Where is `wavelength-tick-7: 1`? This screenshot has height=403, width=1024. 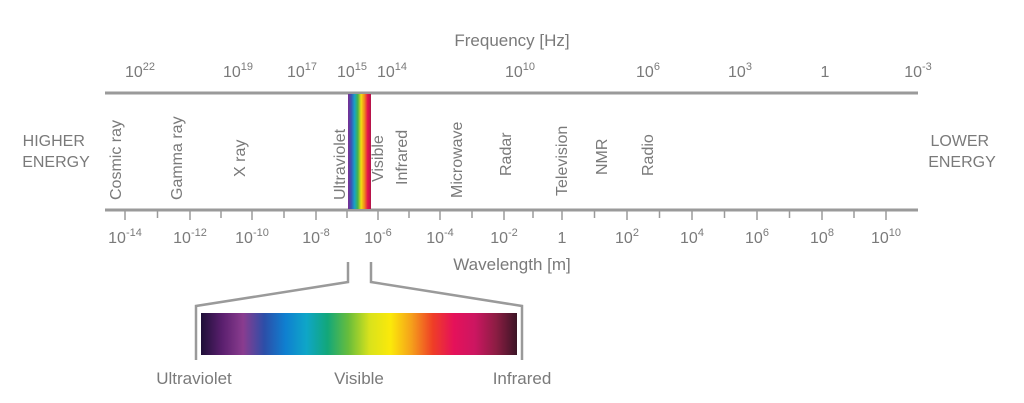 wavelength-tick-7: 1 is located at coordinates (562, 238).